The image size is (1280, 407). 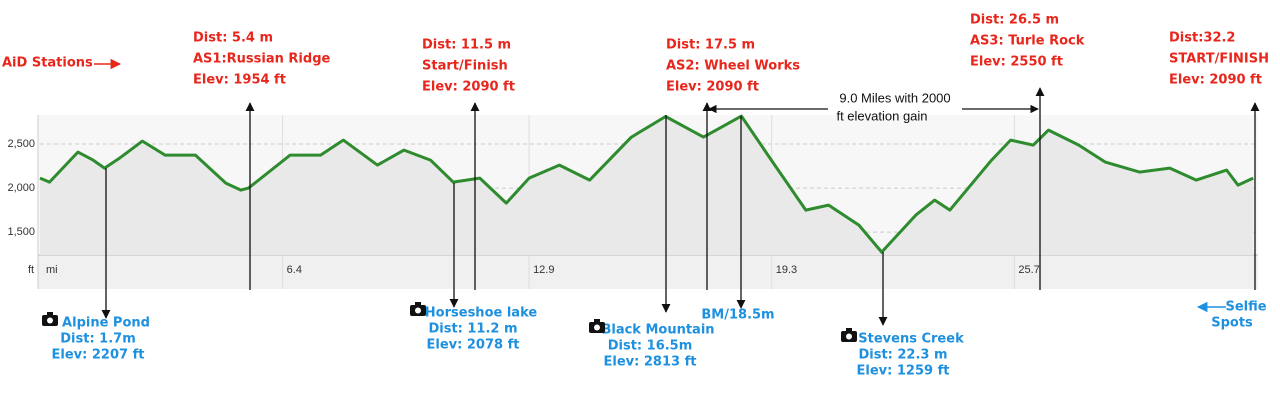 I want to click on y-tick-label: 1,500, so click(x=21, y=232).